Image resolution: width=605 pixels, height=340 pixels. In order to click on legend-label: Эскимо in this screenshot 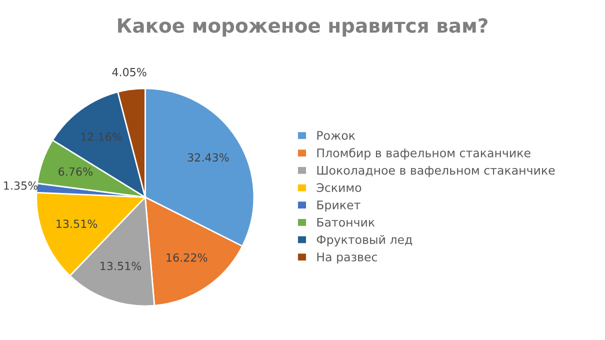, I will do `click(339, 187)`.